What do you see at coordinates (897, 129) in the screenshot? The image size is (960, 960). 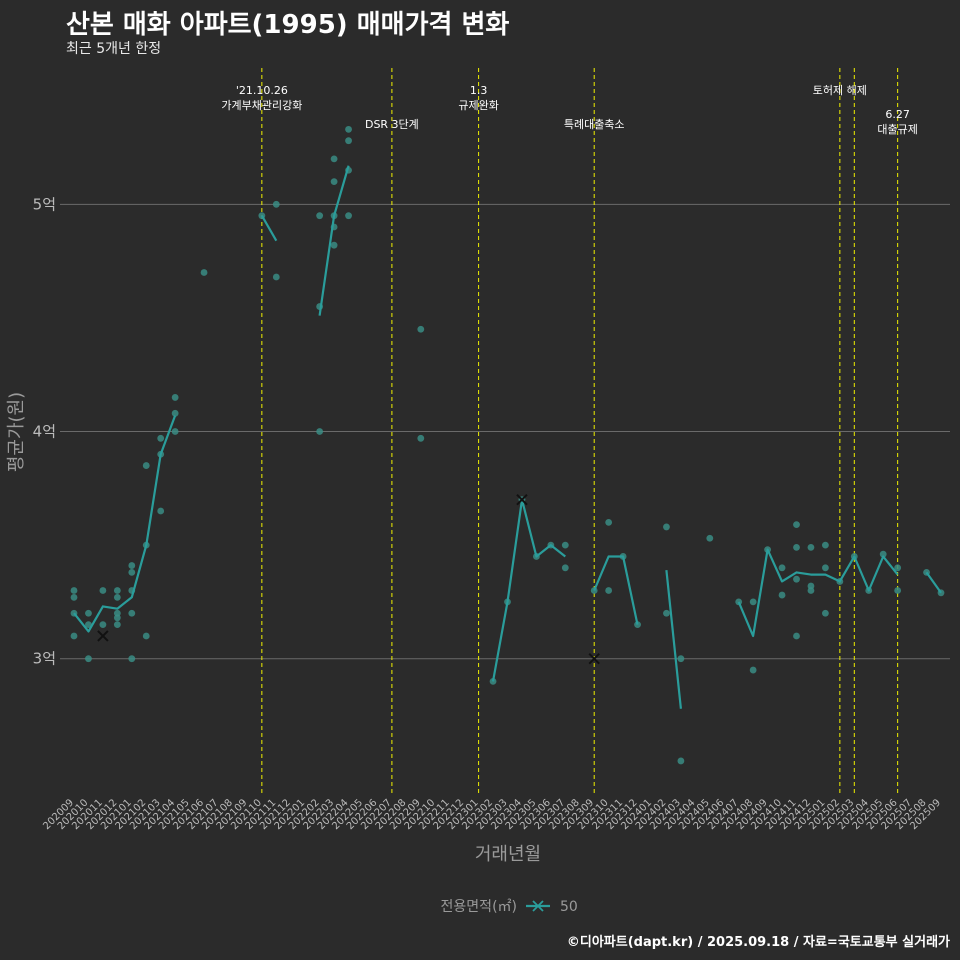 I see `event-label: 대출규제` at bounding box center [897, 129].